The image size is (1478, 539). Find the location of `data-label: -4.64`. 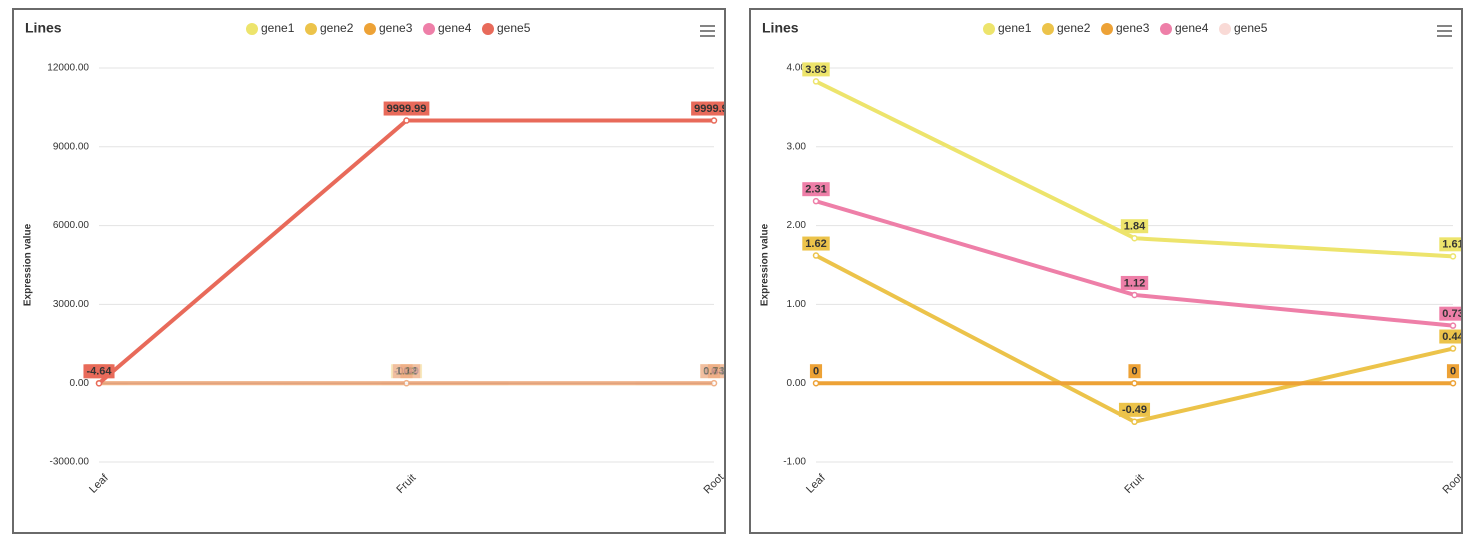

data-label: -4.64 is located at coordinates (99, 372).